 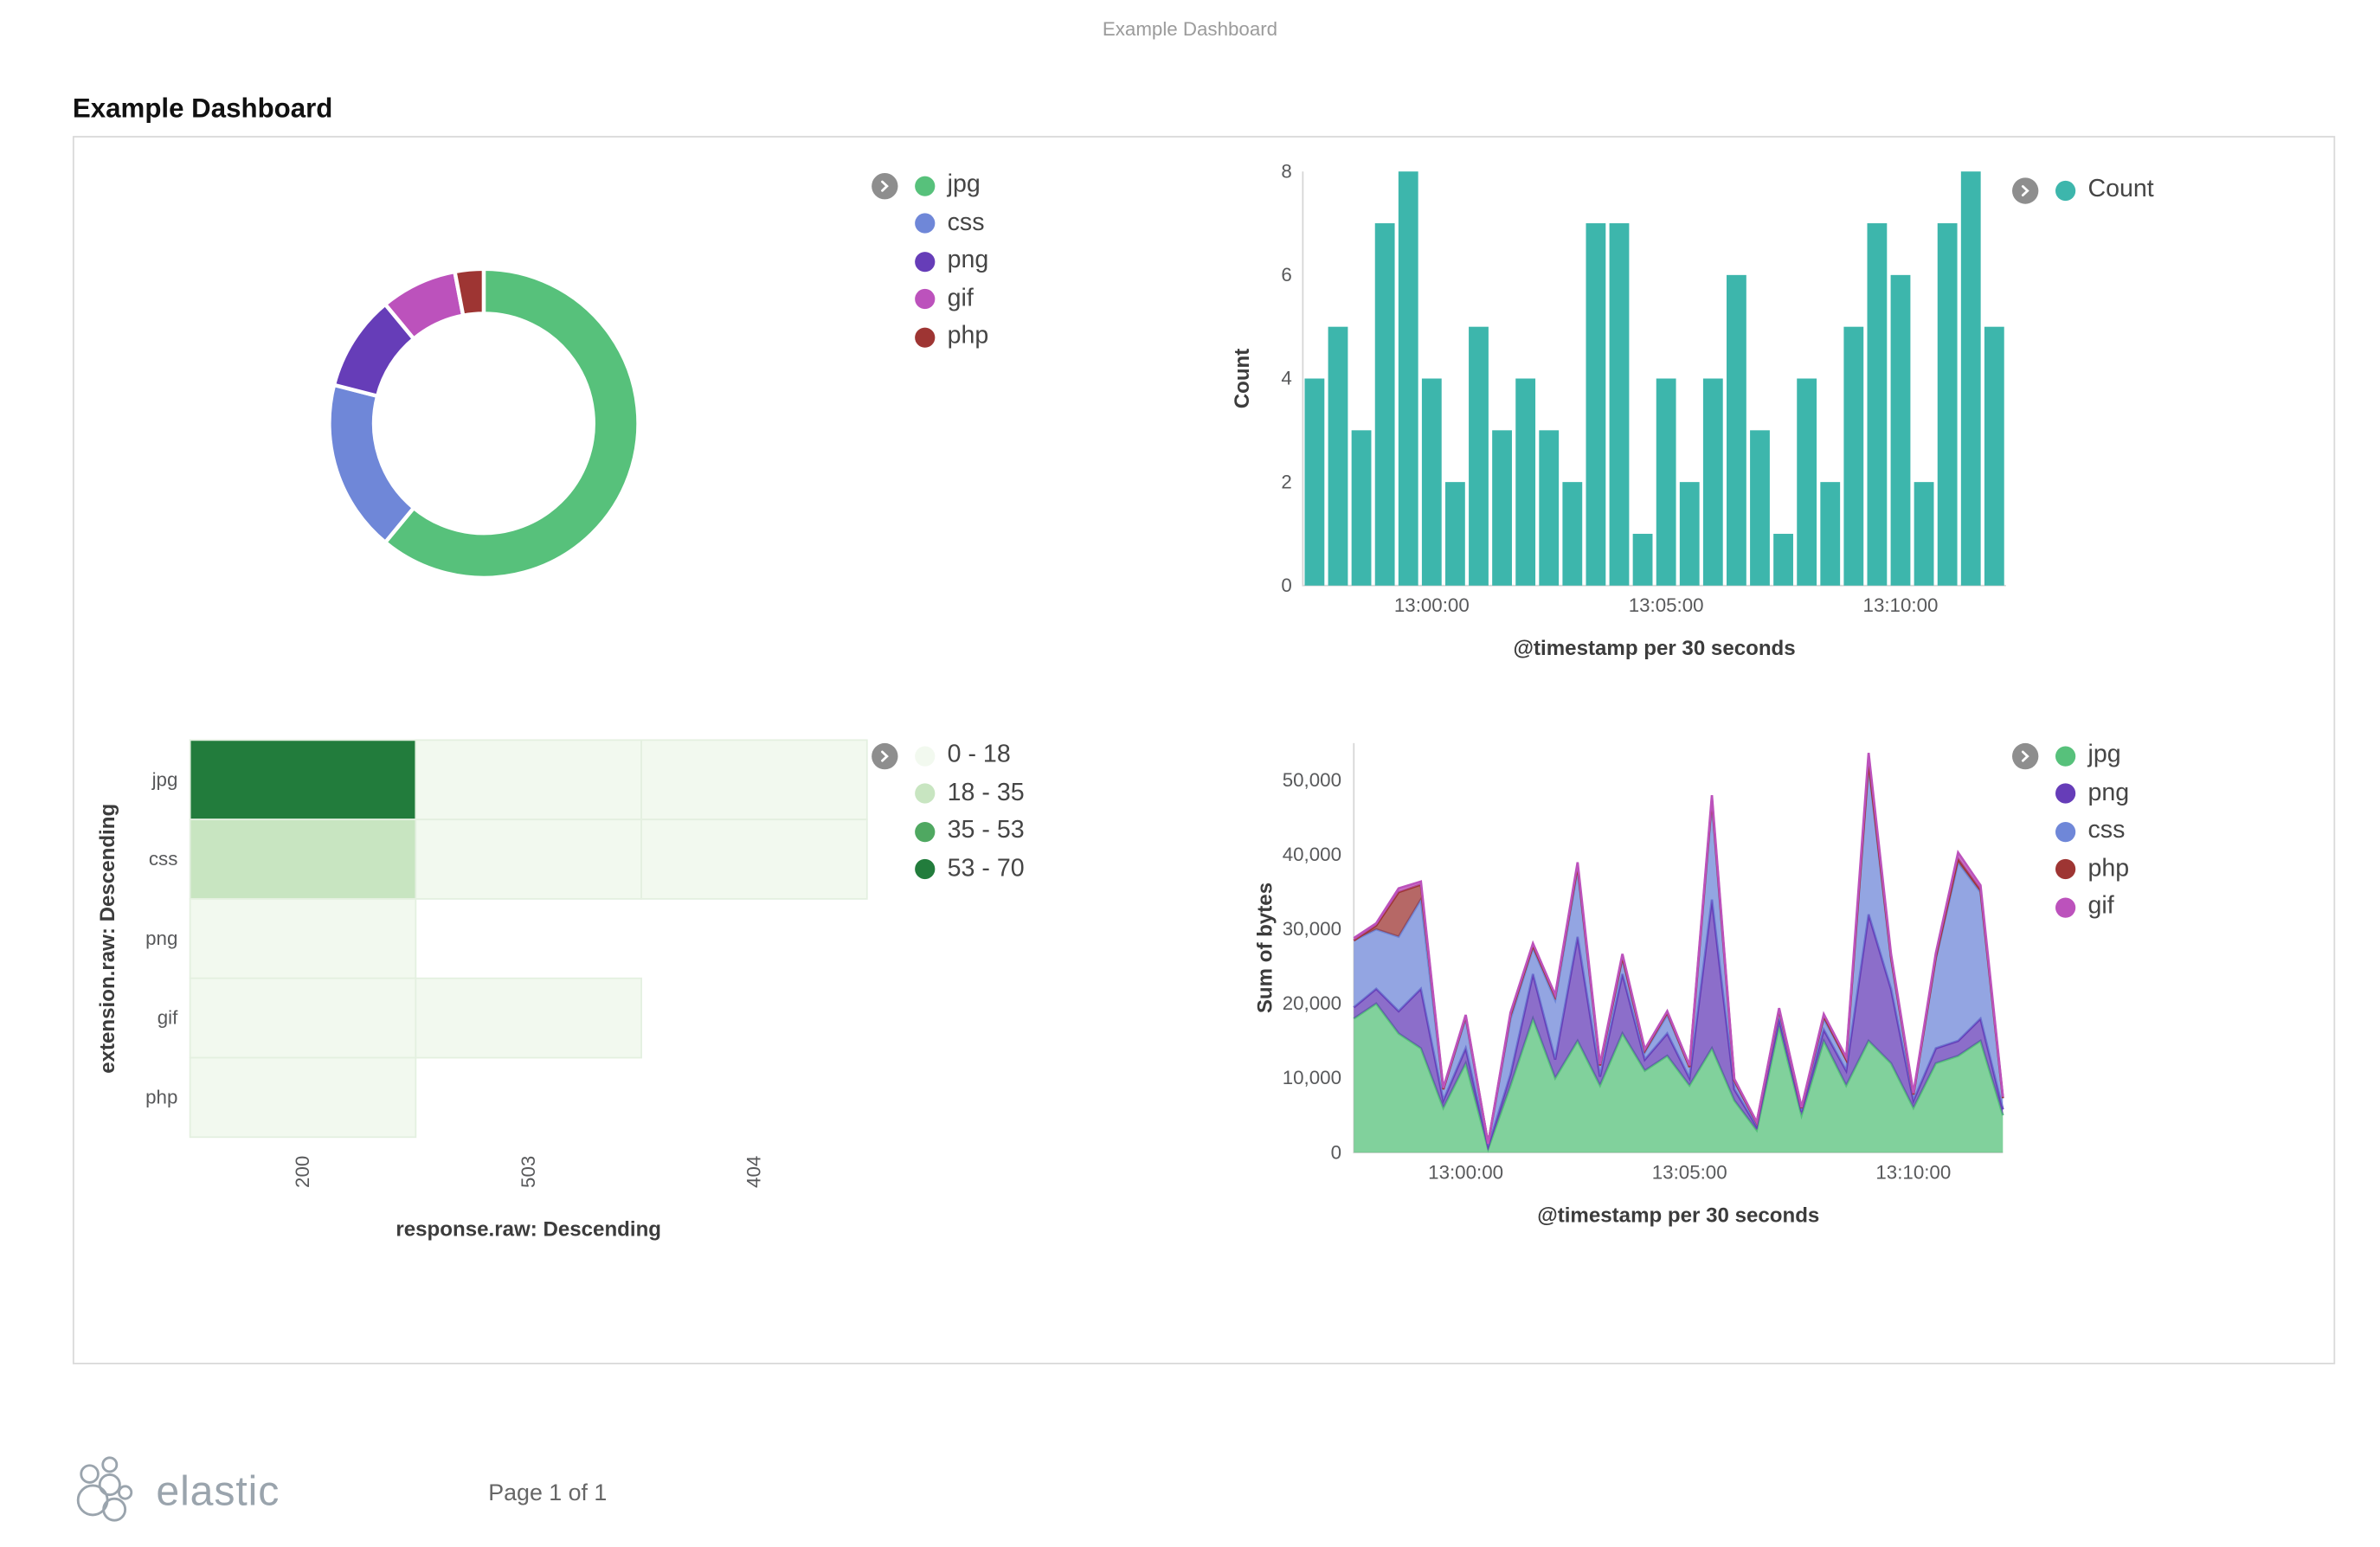 What do you see at coordinates (163, 859) in the screenshot?
I see `axis-tick: css` at bounding box center [163, 859].